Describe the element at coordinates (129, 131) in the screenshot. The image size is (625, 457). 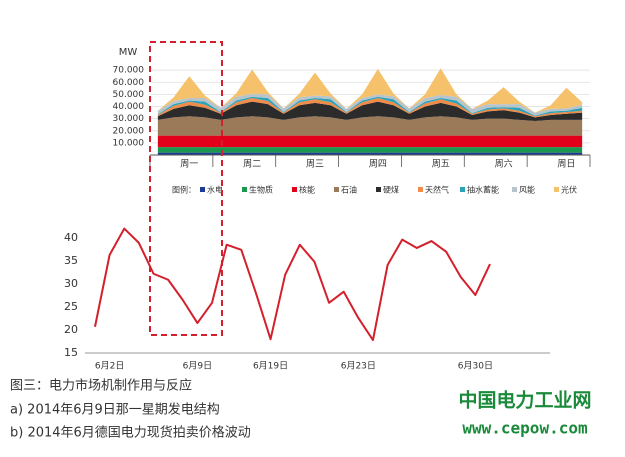
I see `y-tick-label: 20.000` at that location.